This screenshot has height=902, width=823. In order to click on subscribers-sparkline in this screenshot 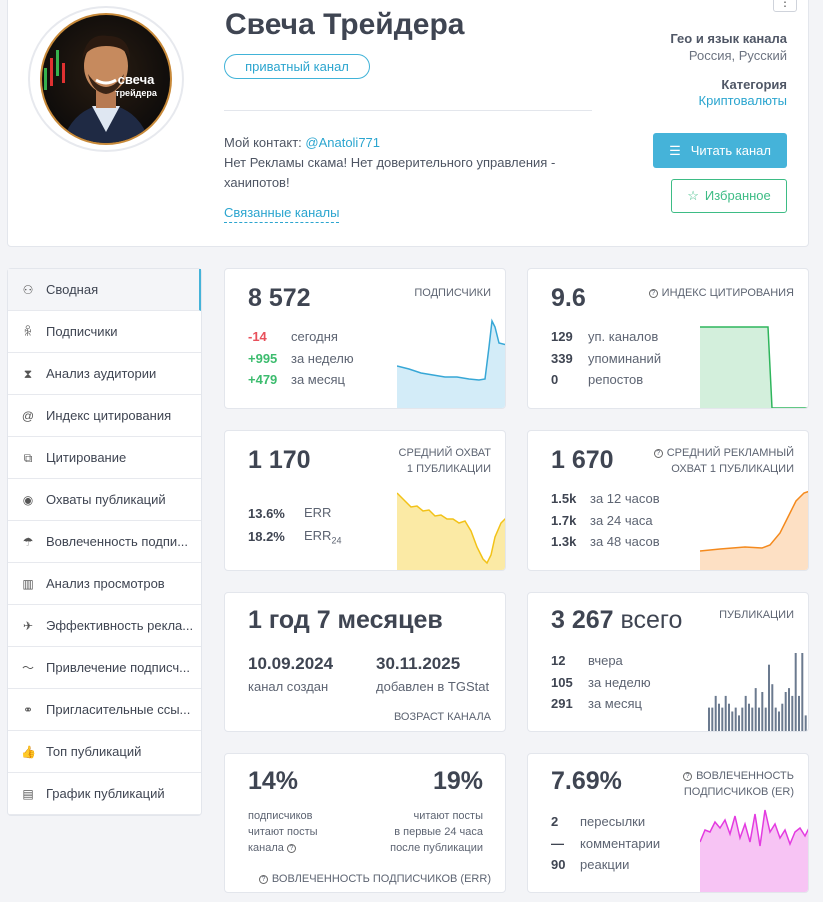, I will do `click(451, 363)`.